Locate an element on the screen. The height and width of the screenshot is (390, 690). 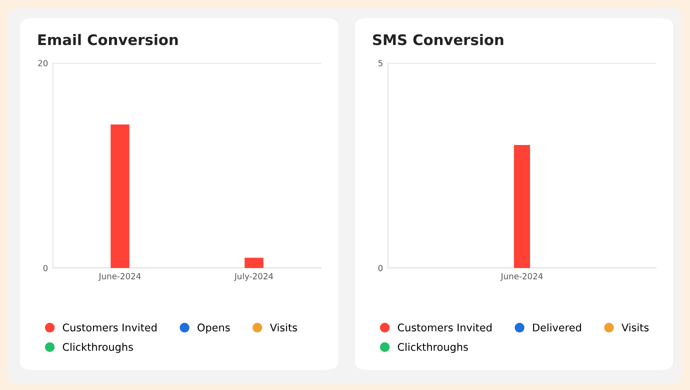
legend-label: Opens is located at coordinates (214, 329).